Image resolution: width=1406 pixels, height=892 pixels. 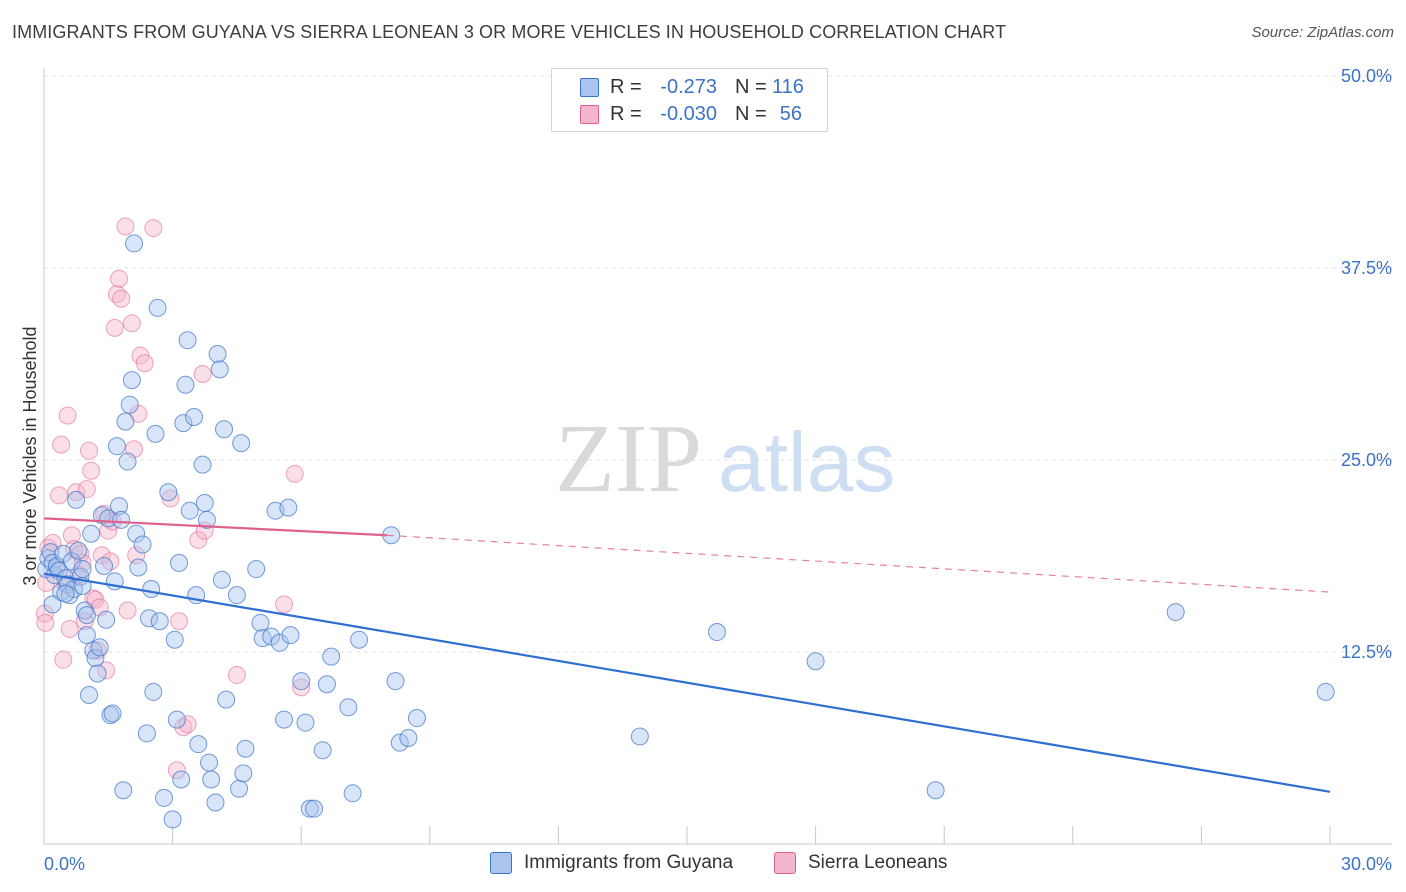 I want to click on legend-n-label: N =, so click(x=751, y=86).